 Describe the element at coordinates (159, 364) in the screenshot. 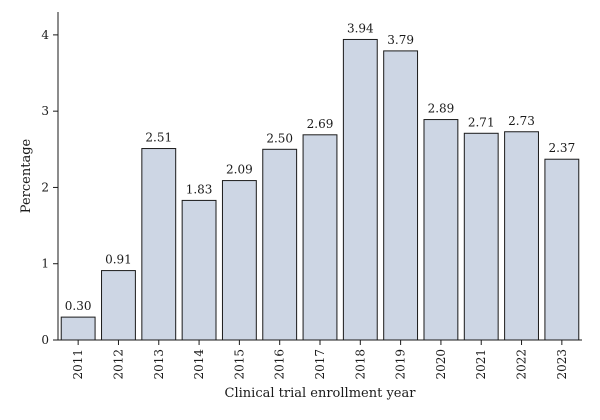

I see `x-tick-label: 2013` at that location.